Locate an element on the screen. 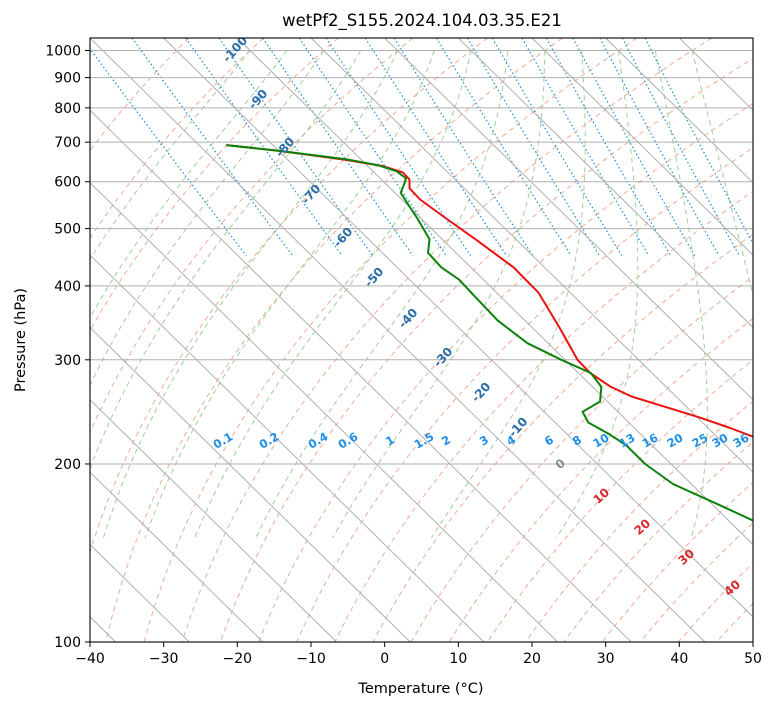 The image size is (775, 708). x-tick-label: −10 is located at coordinates (311, 659).